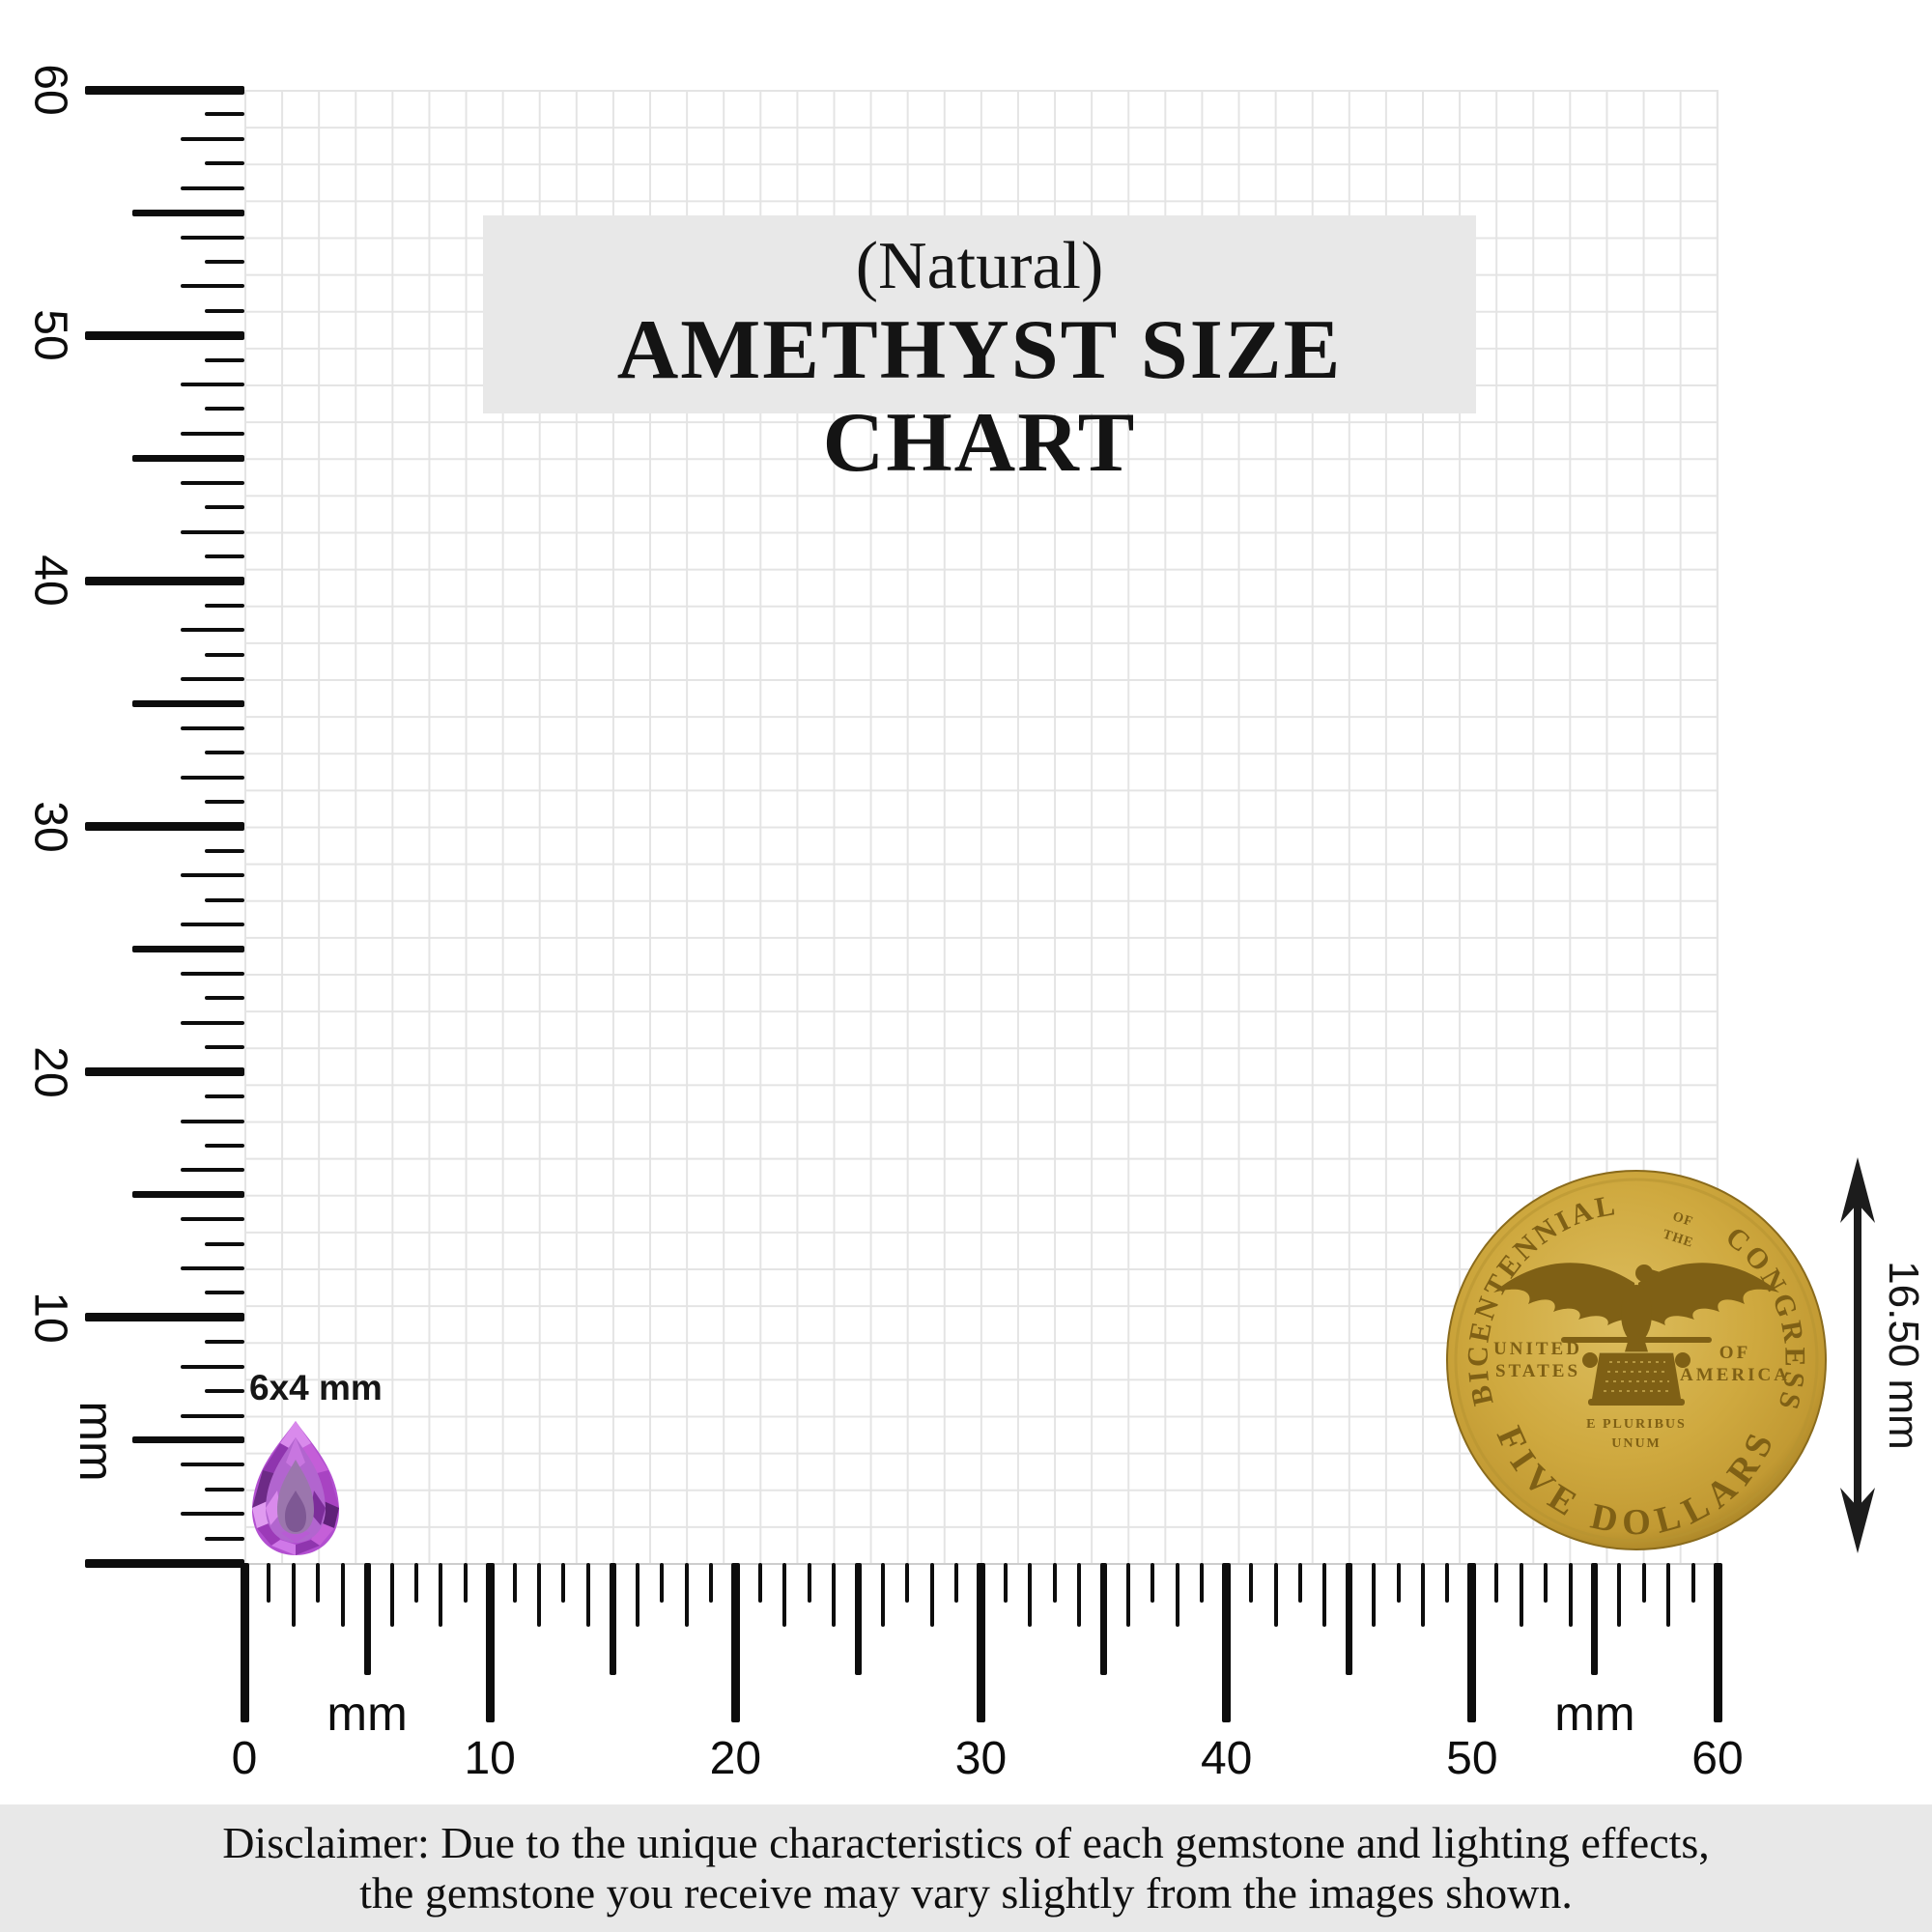 This screenshot has height=1932, width=1932. I want to click on vruler-tick-20mm, so click(164, 1072).